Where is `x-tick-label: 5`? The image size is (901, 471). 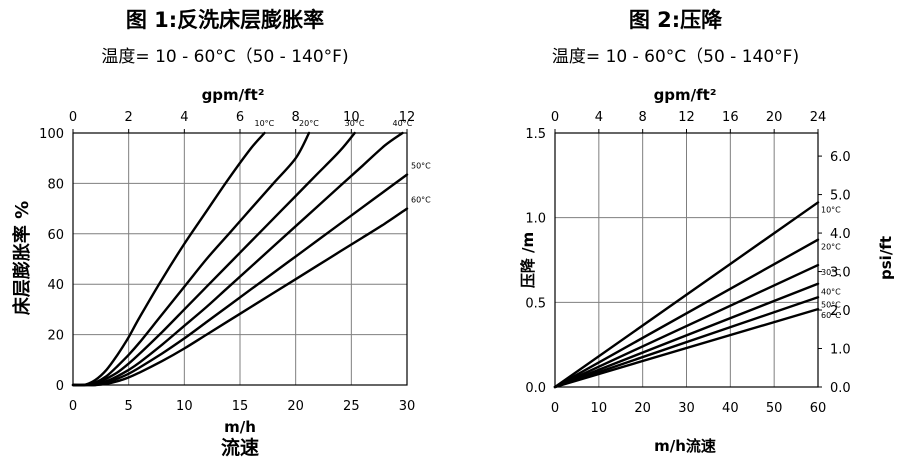
x-tick-label: 5 is located at coordinates (129, 406).